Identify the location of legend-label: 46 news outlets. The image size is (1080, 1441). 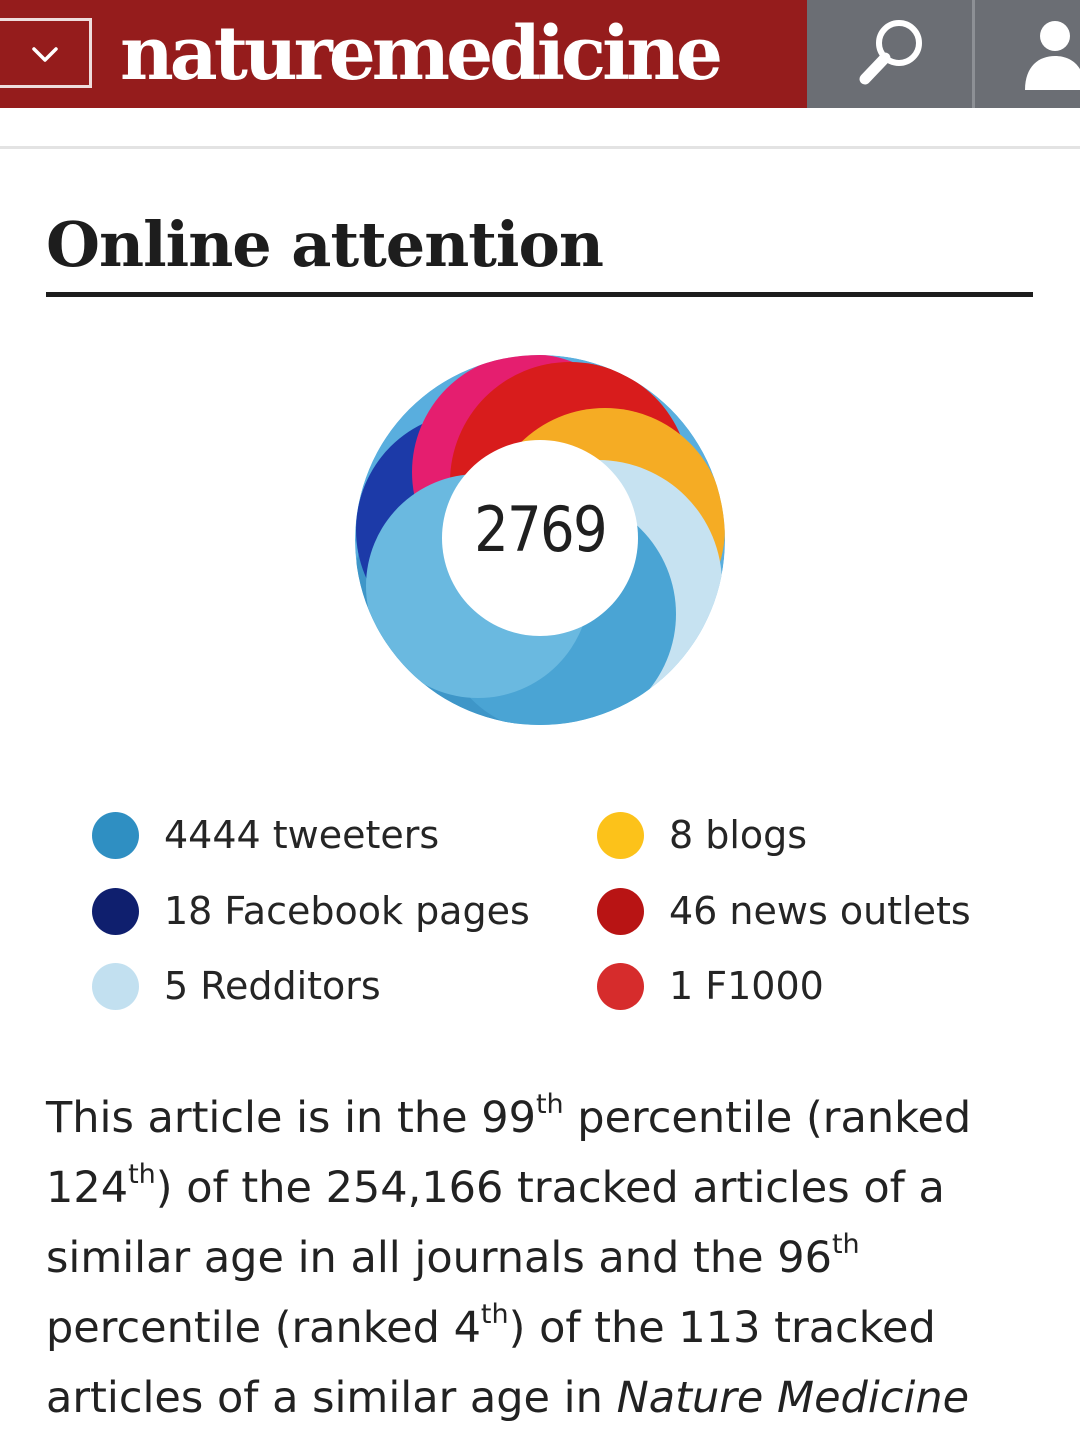
(820, 911).